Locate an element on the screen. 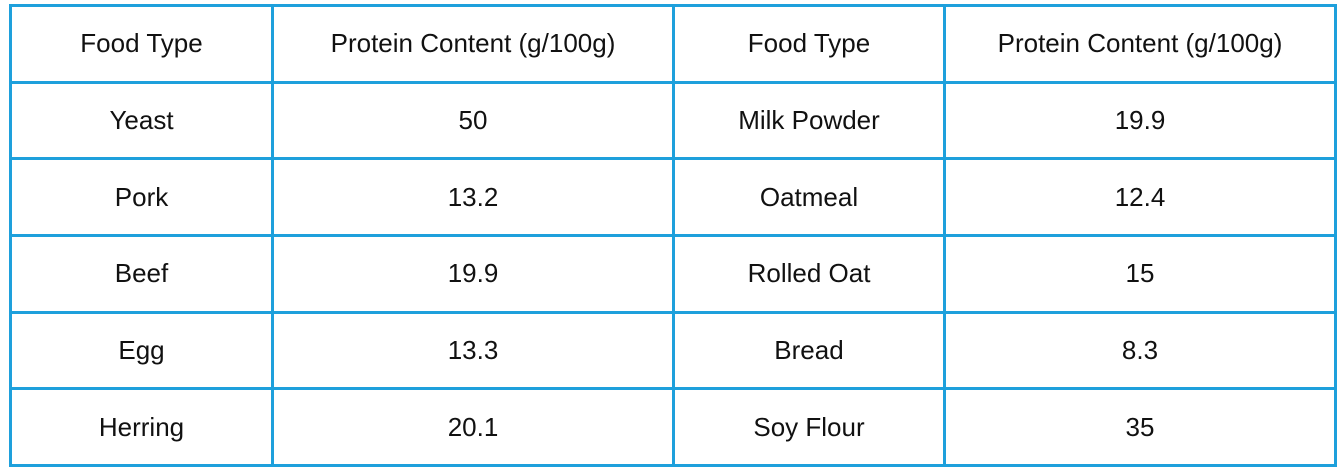 The width and height of the screenshot is (1343, 476). cell: 8.3 is located at coordinates (1140, 350).